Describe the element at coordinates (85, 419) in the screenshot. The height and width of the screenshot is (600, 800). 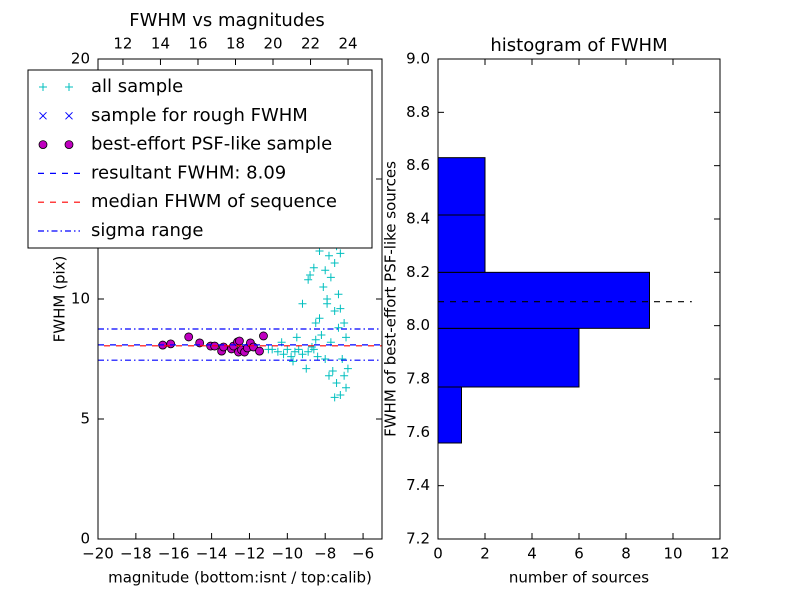
I see `y-tick-label: 5` at that location.